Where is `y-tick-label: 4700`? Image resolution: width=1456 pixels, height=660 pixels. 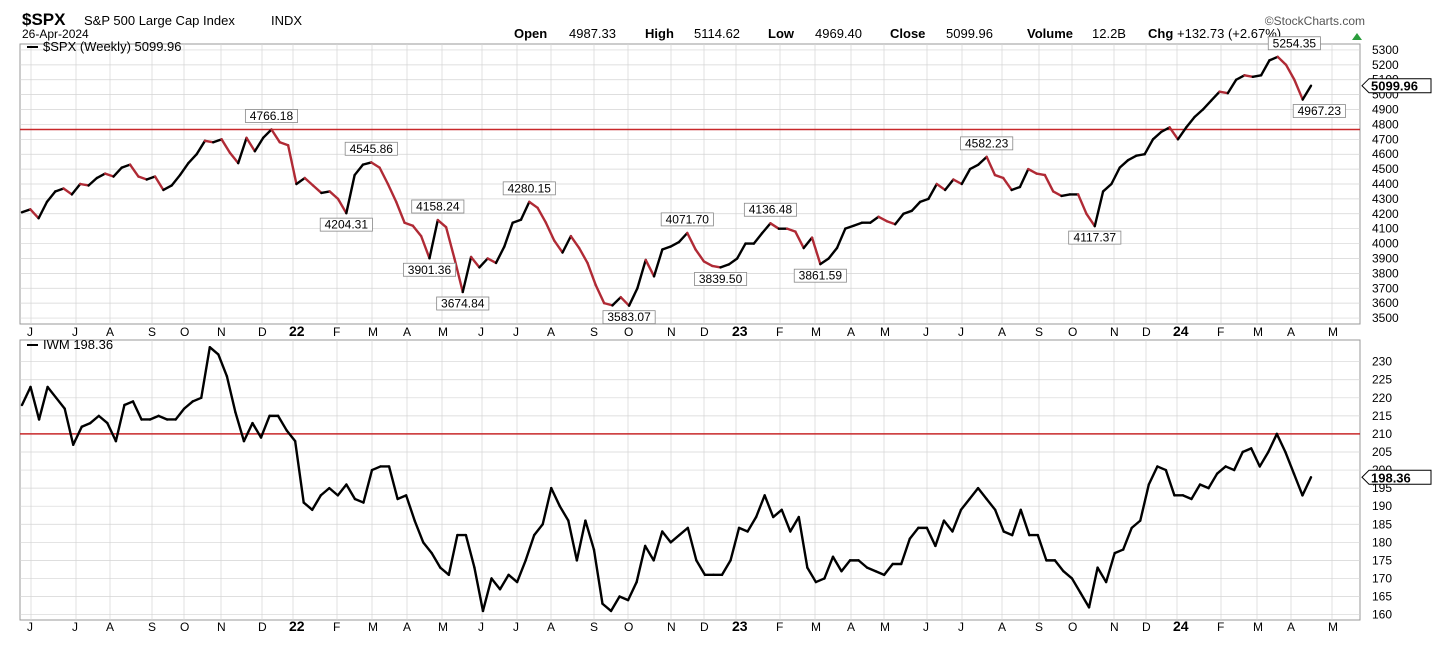 y-tick-label: 4700 is located at coordinates (1385, 139).